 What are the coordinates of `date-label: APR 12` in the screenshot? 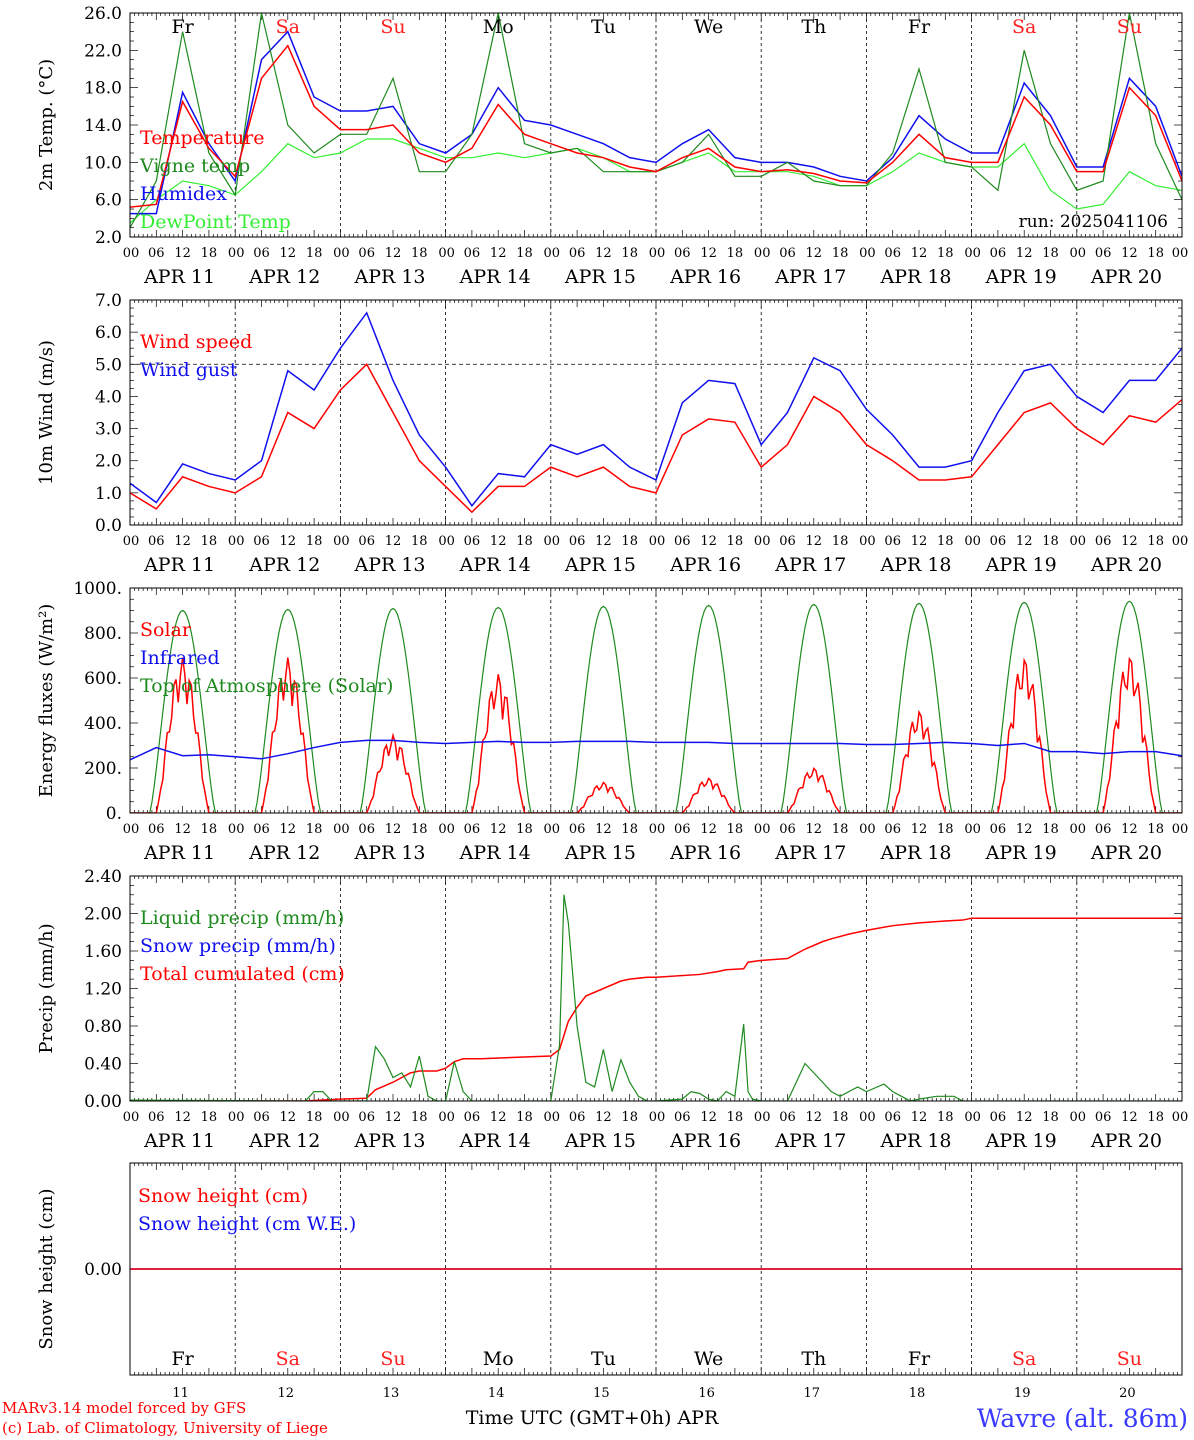 It's located at (284, 1141).